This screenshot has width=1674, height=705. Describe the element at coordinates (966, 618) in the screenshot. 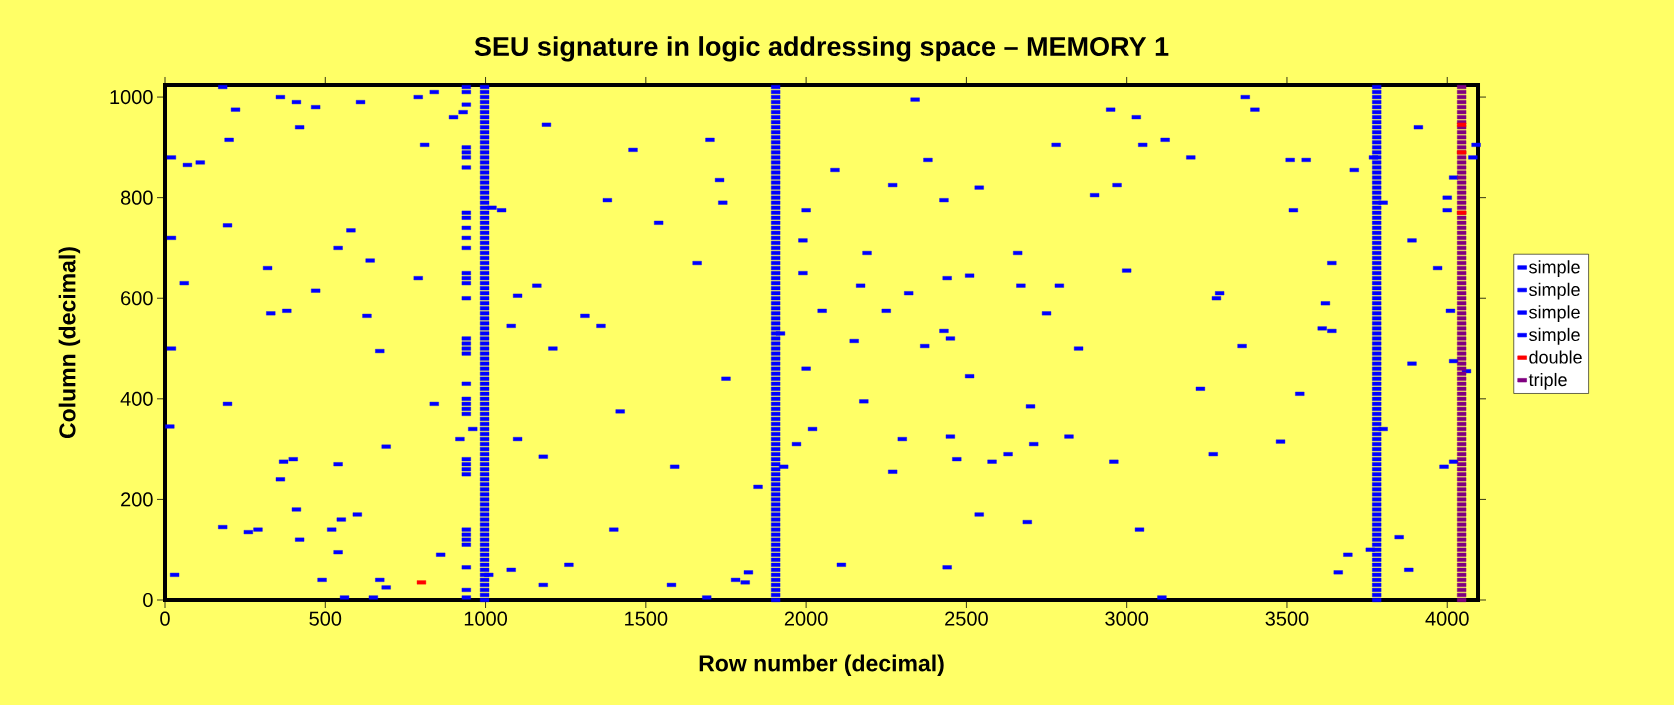

I see `x-tick-label: 2500` at that location.